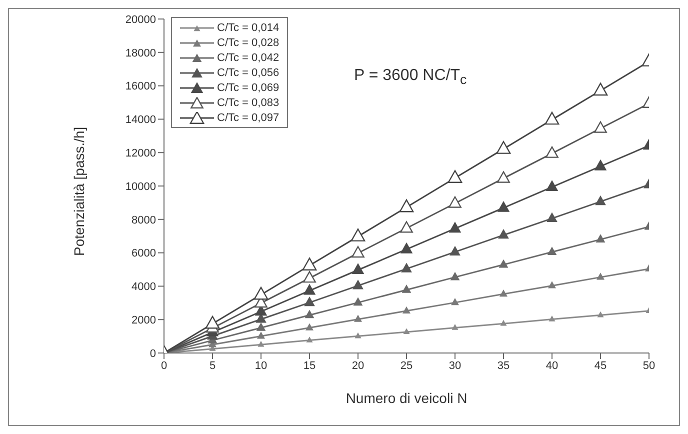  Describe the element at coordinates (153, 354) in the screenshot. I see `y-tick-label: 0` at that location.